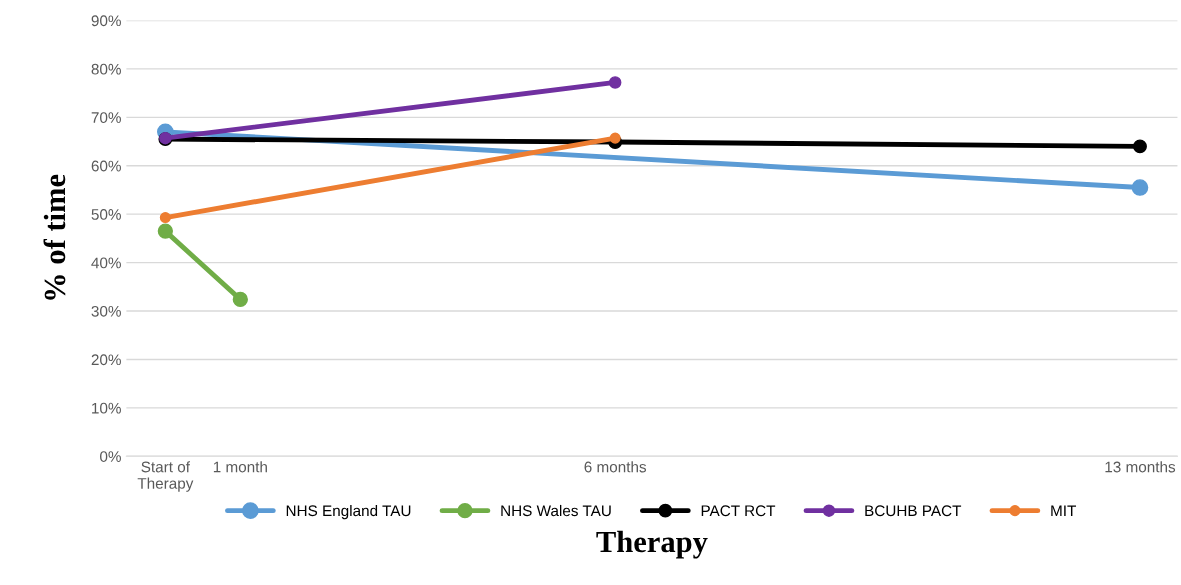 The width and height of the screenshot is (1181, 585). Describe the element at coordinates (240, 467) in the screenshot. I see `x-tick-label: 1 month` at that location.